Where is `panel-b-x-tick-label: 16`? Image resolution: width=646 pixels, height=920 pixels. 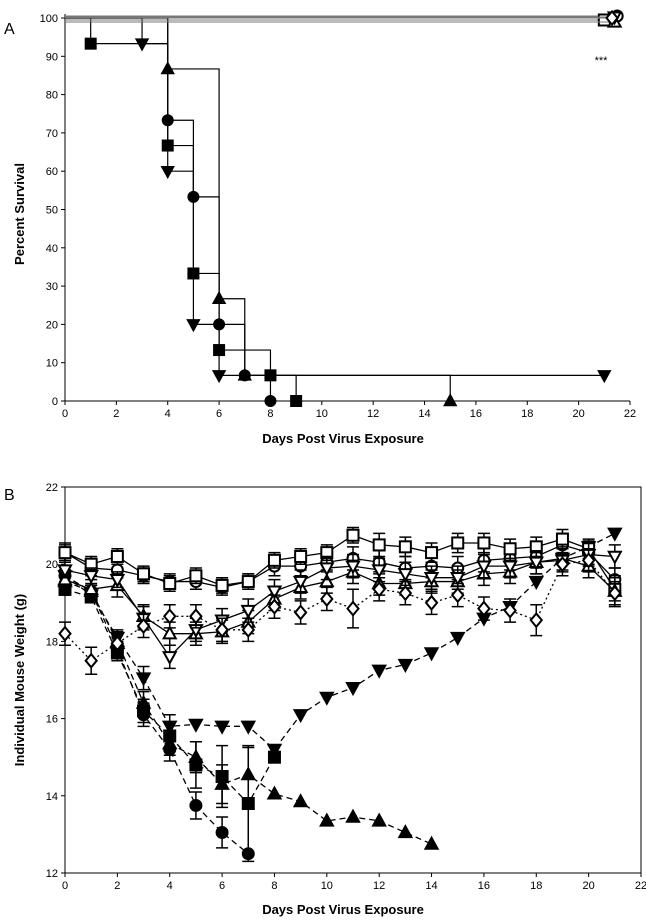
panel-b-x-tick-label: 16 is located at coordinates (484, 886).